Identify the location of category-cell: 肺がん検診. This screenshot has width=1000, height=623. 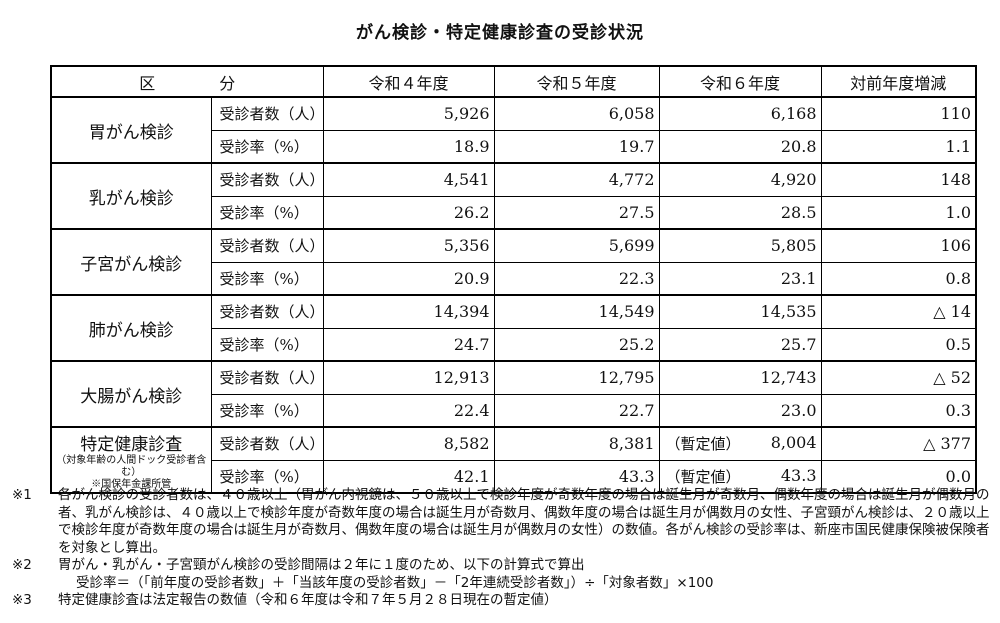
(131, 328).